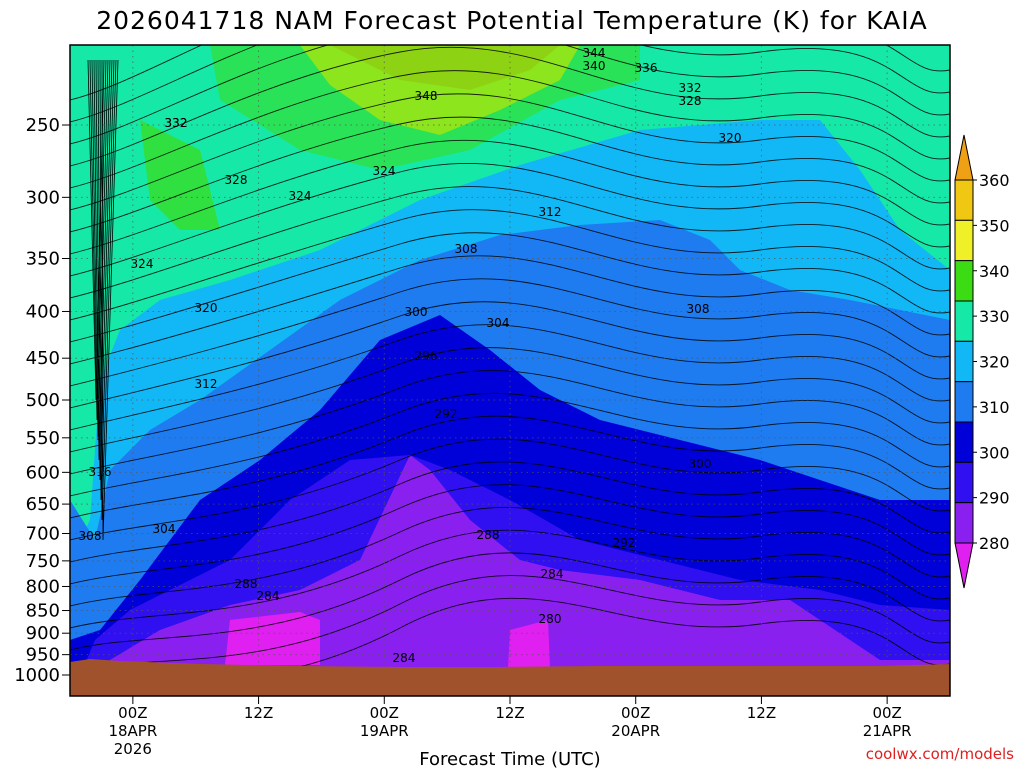 Image resolution: width=1024 pixels, height=768 pixels. I want to click on colorbar-tick-label: 290, so click(994, 498).